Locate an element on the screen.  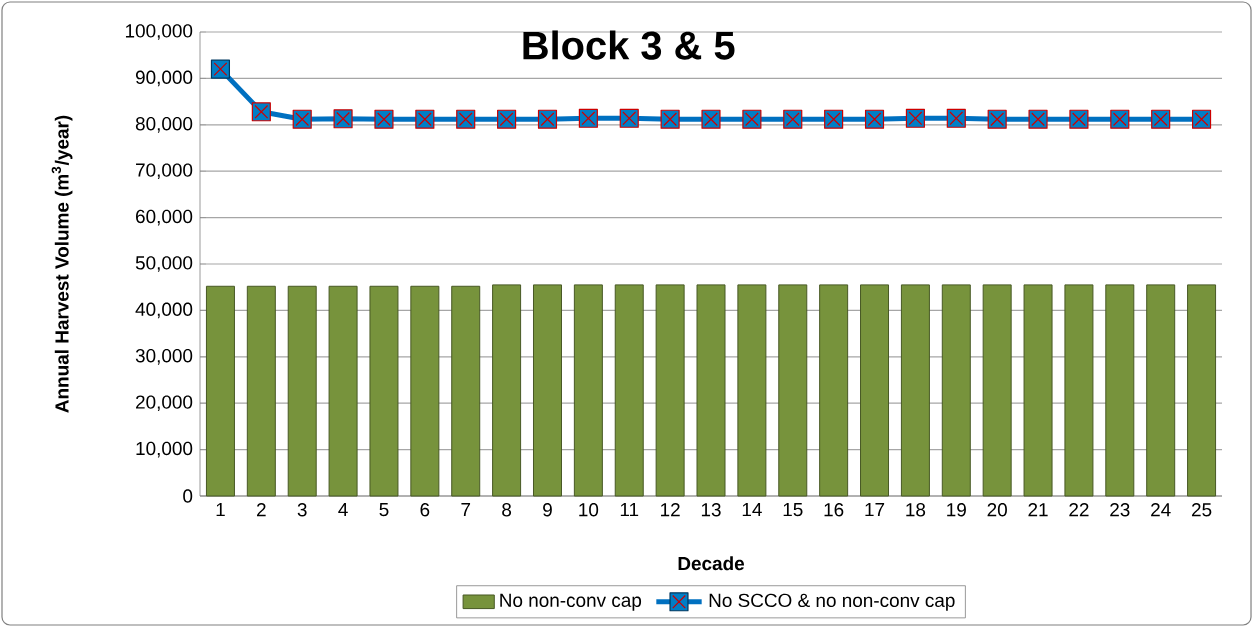
x-tick-label: 2 is located at coordinates (261, 510).